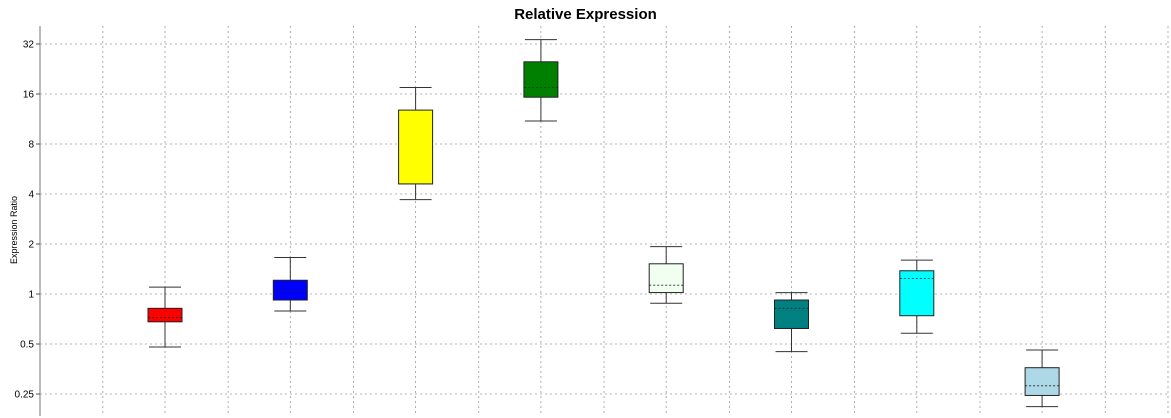 The image size is (1171, 418). What do you see at coordinates (31, 145) in the screenshot?
I see `y-tick-label: 8` at bounding box center [31, 145].